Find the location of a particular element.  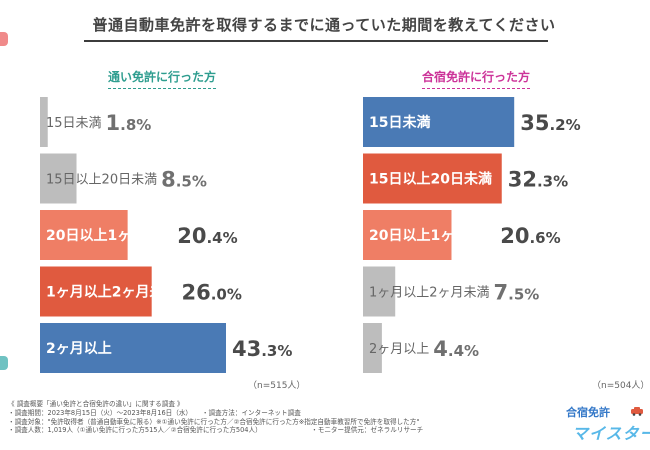

logo-text-top: 合宿免許 is located at coordinates (588, 412).